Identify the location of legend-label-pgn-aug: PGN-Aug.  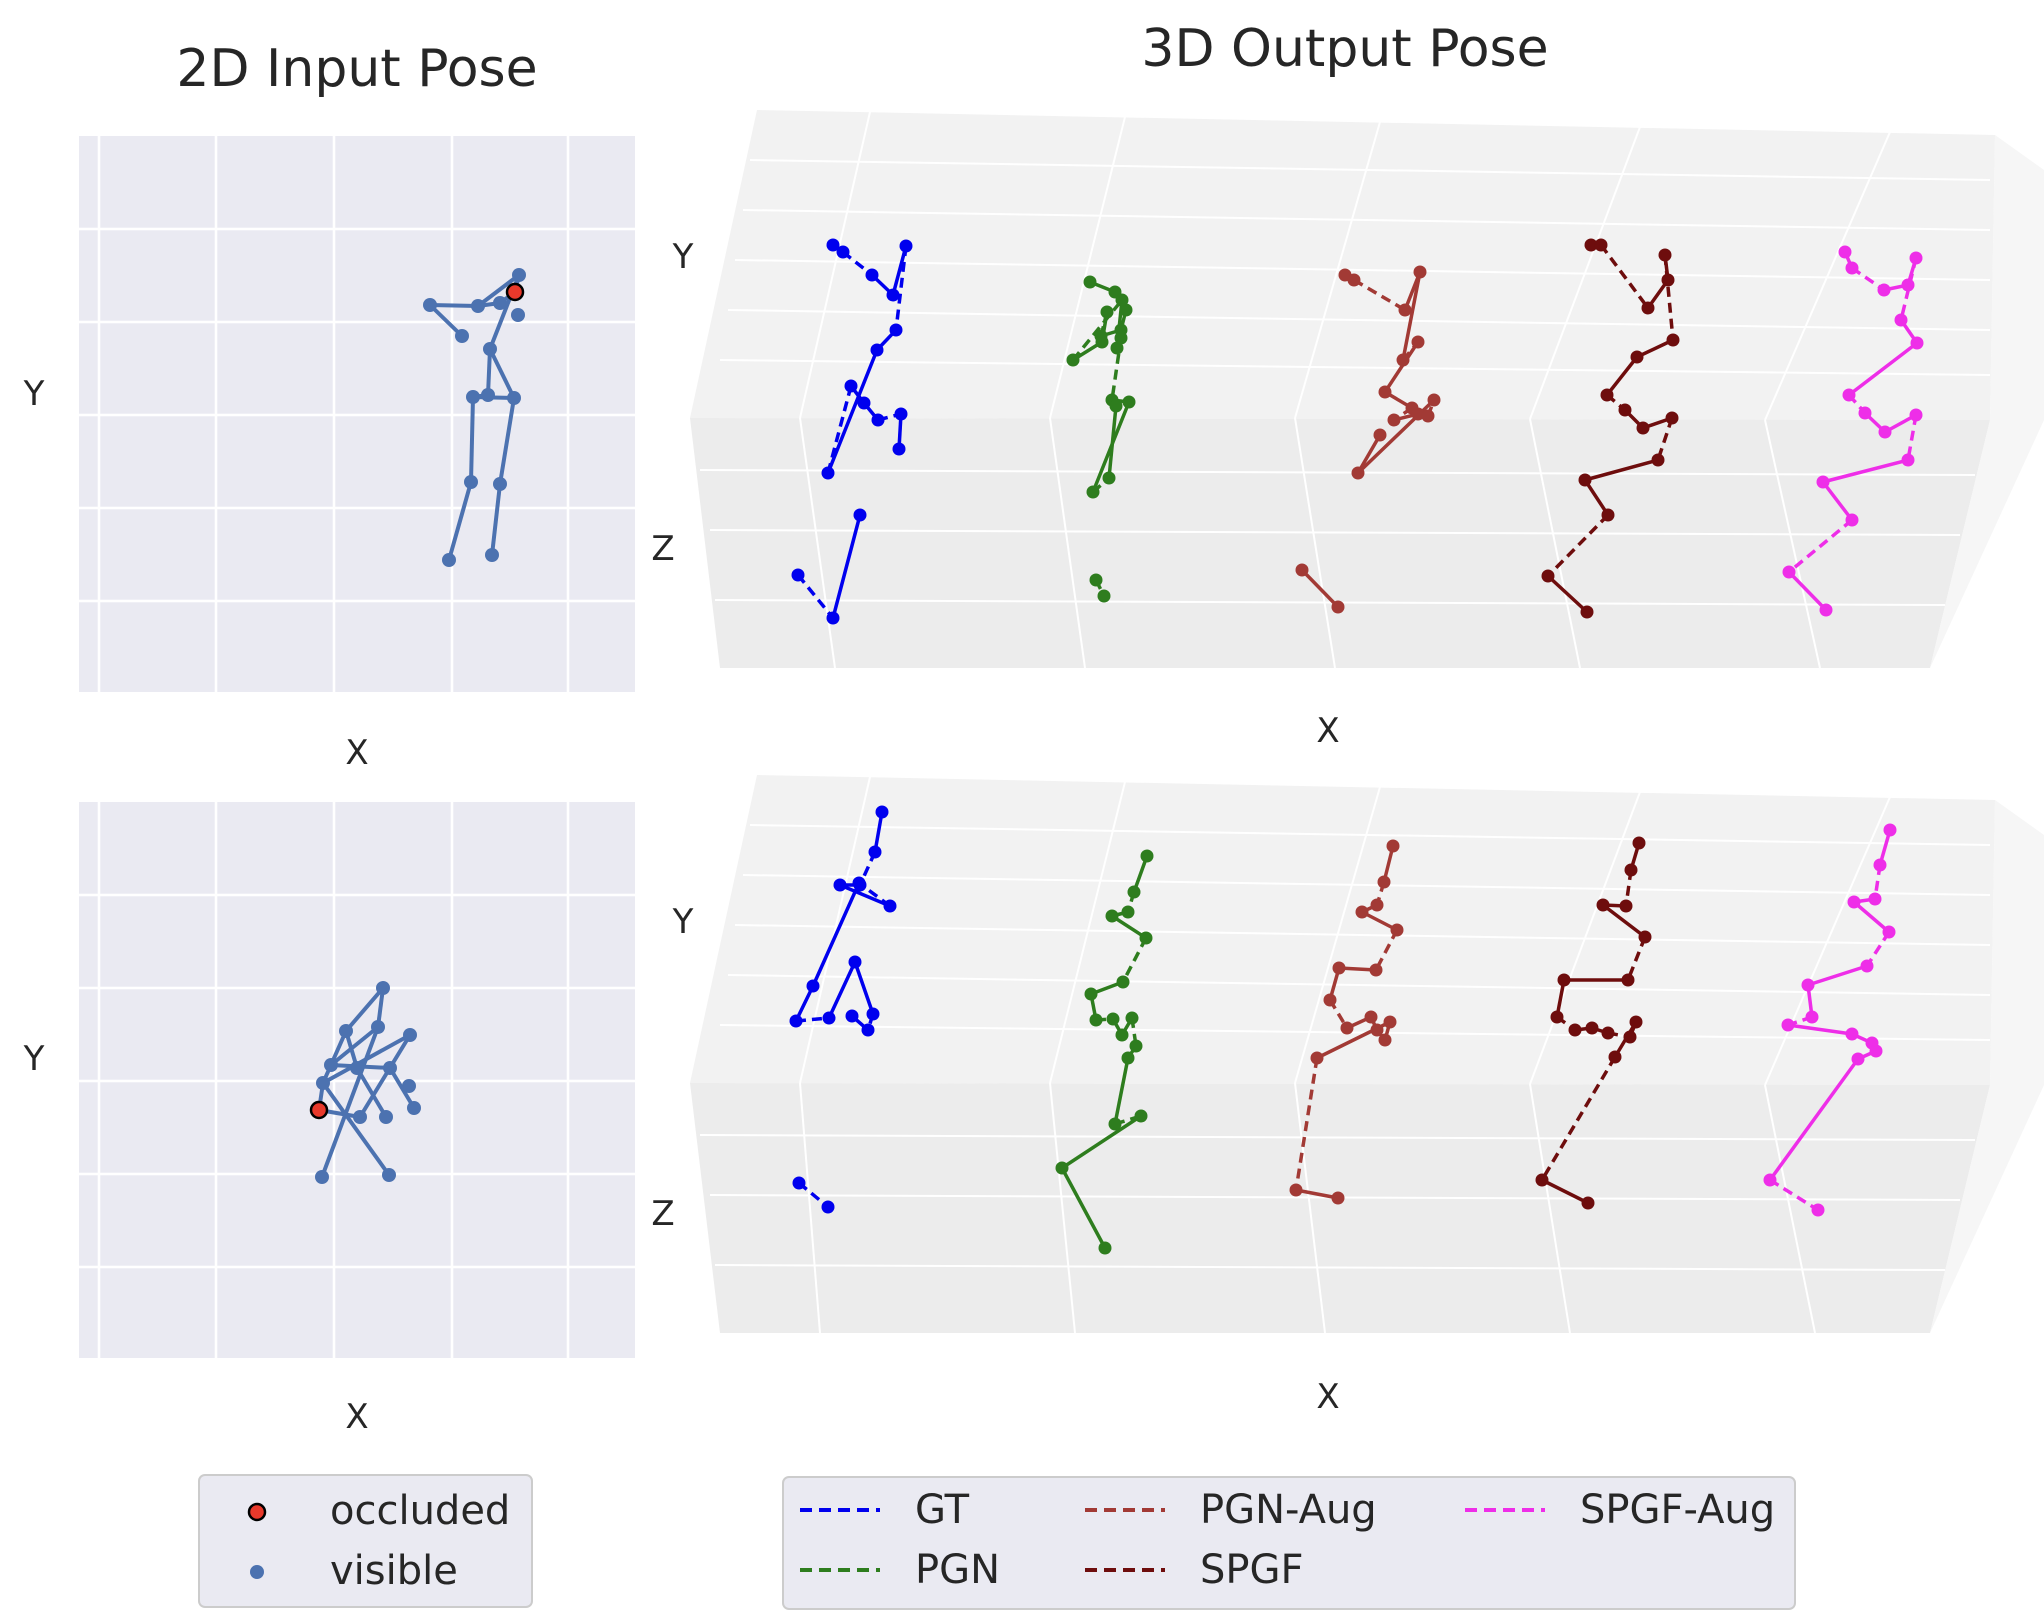
(1288, 1510).